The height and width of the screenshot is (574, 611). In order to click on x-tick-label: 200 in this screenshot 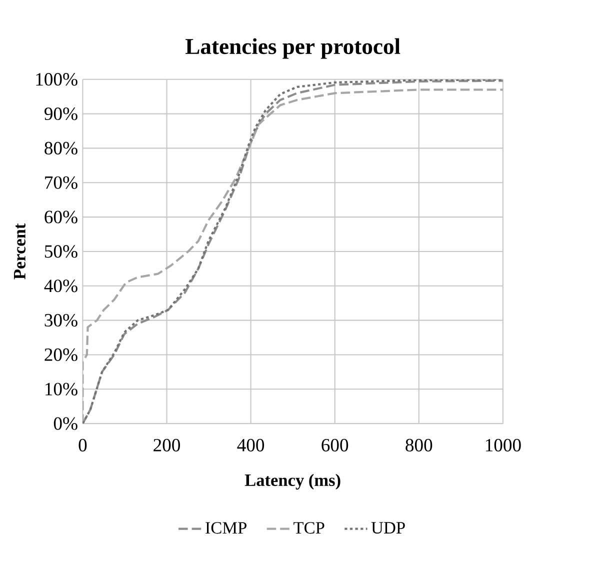, I will do `click(167, 445)`.